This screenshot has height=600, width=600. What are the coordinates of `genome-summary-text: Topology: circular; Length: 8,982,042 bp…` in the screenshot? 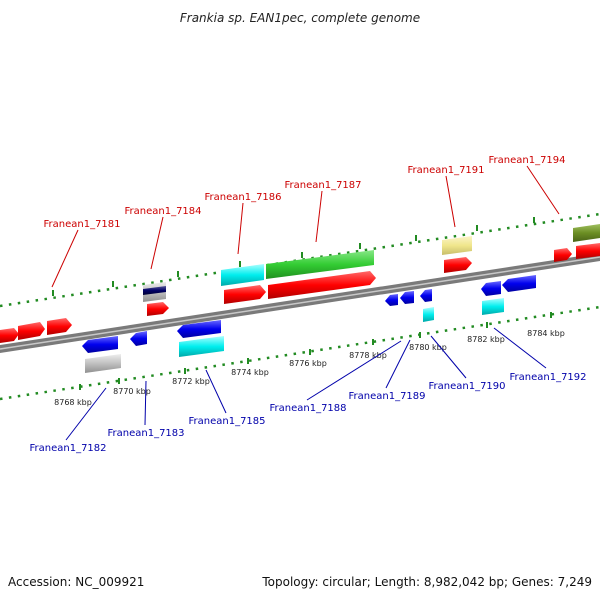 It's located at (426, 582).